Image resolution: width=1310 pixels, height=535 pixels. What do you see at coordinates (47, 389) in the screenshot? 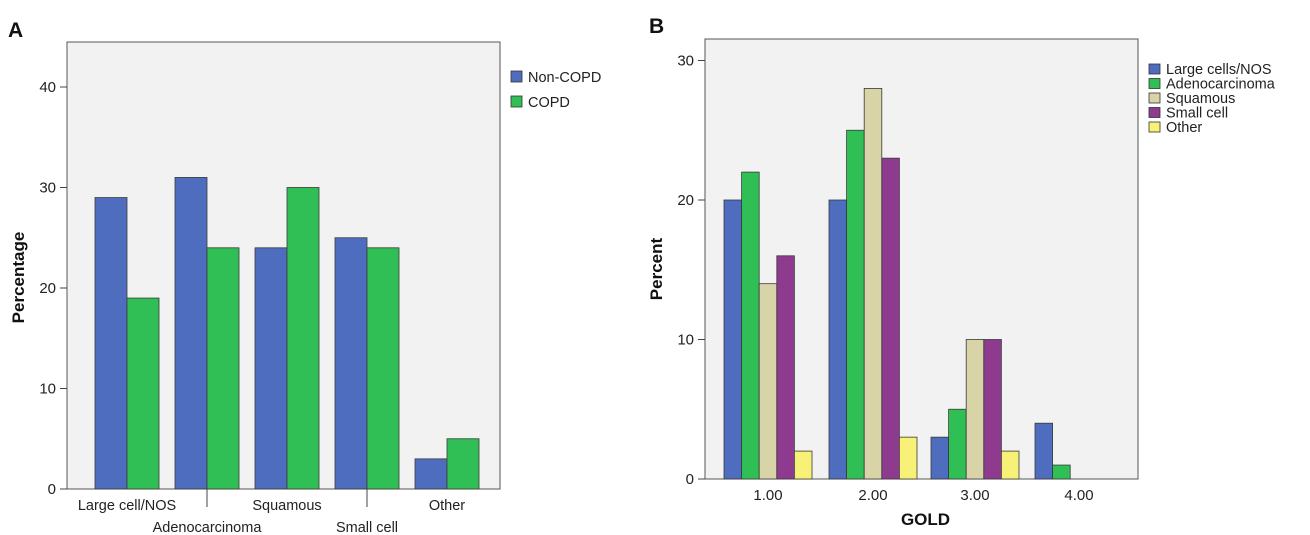
I see `panel-a-y-tick-label: 10` at bounding box center [47, 389].